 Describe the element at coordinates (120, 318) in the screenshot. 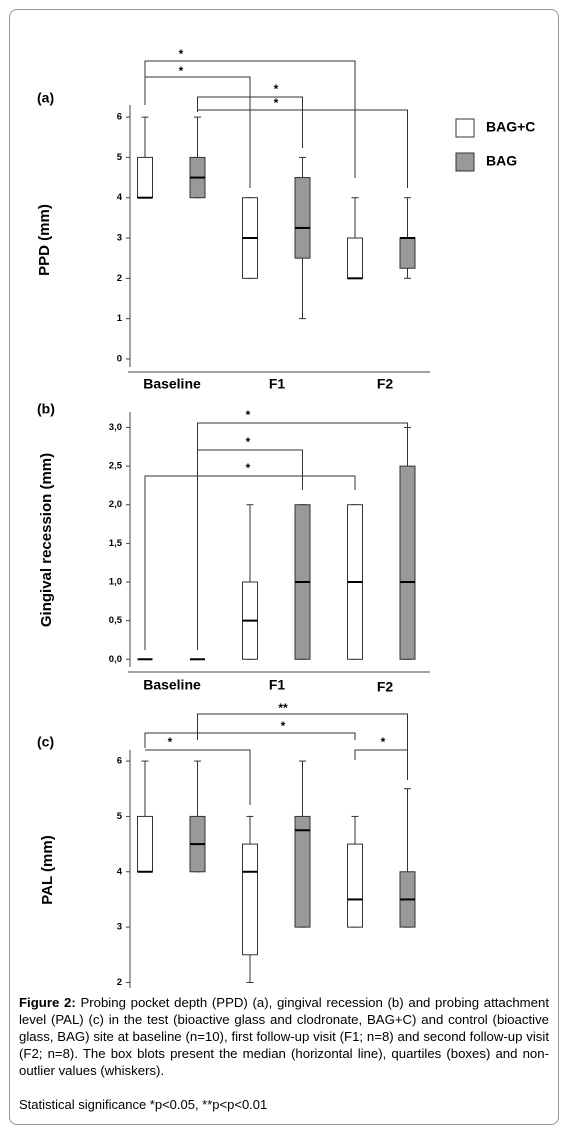

I see `y-tick-label: 1` at that location.